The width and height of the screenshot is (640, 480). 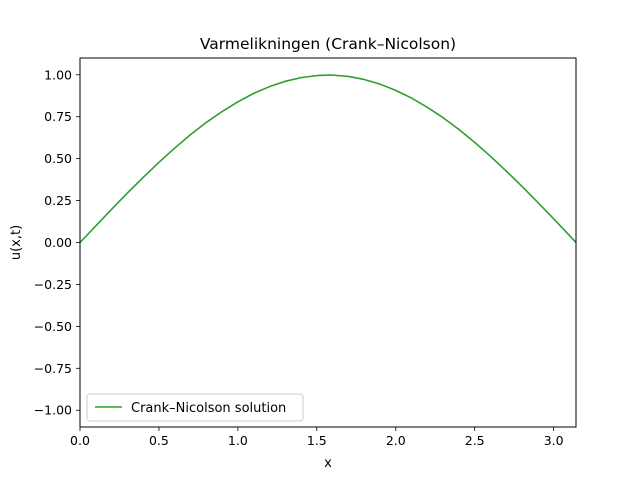 I want to click on legend: Crank–Nicolson solution, so click(x=195, y=407).